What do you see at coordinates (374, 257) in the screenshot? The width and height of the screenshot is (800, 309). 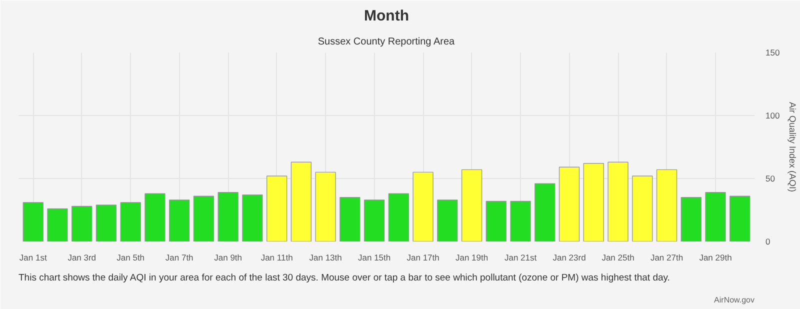 I see `x-tick-label: Jan 15th` at bounding box center [374, 257].